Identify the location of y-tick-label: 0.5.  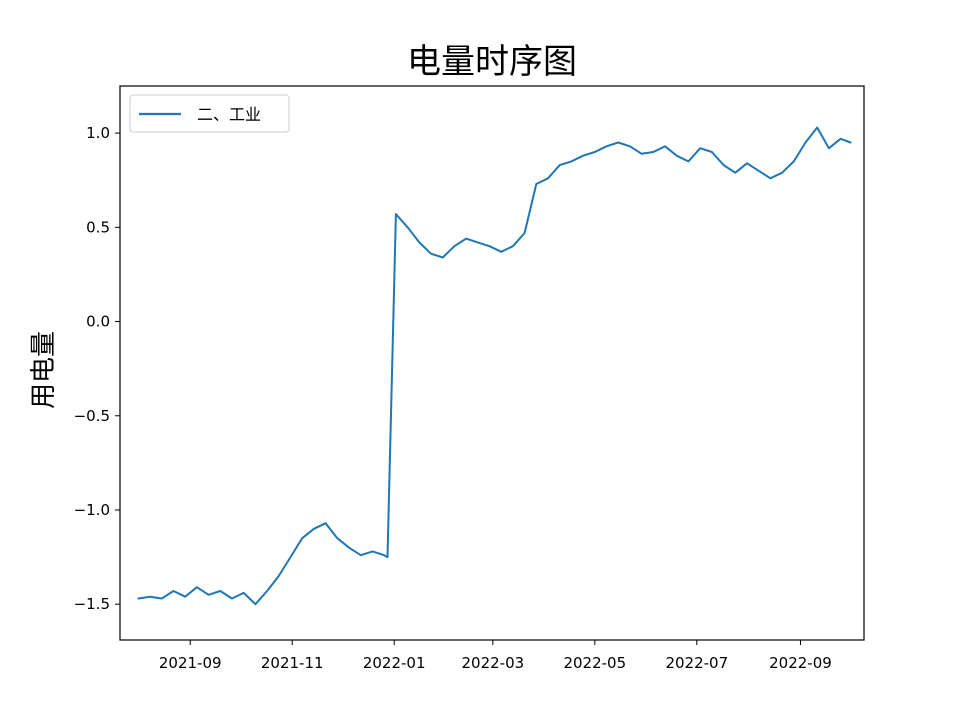
(98, 227).